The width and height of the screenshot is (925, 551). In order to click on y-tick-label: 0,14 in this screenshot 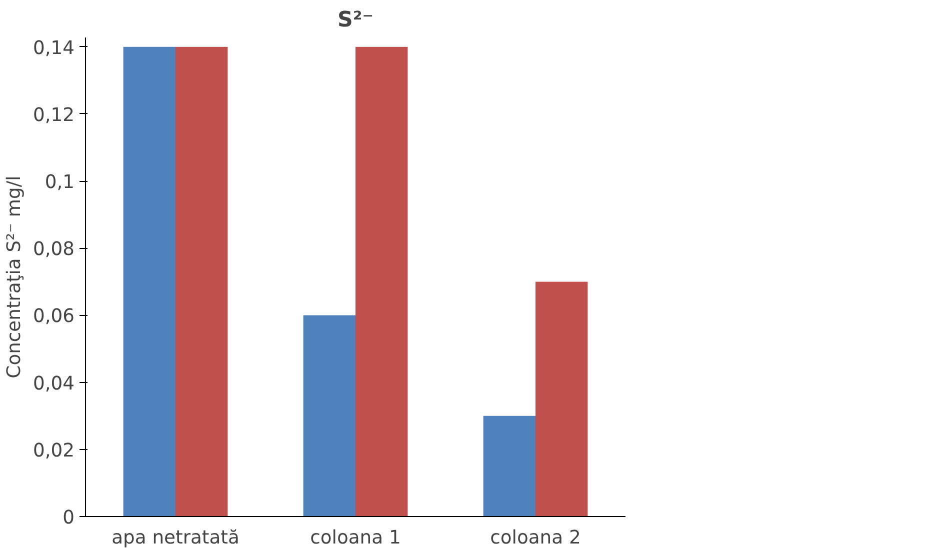, I will do `click(53, 48)`.